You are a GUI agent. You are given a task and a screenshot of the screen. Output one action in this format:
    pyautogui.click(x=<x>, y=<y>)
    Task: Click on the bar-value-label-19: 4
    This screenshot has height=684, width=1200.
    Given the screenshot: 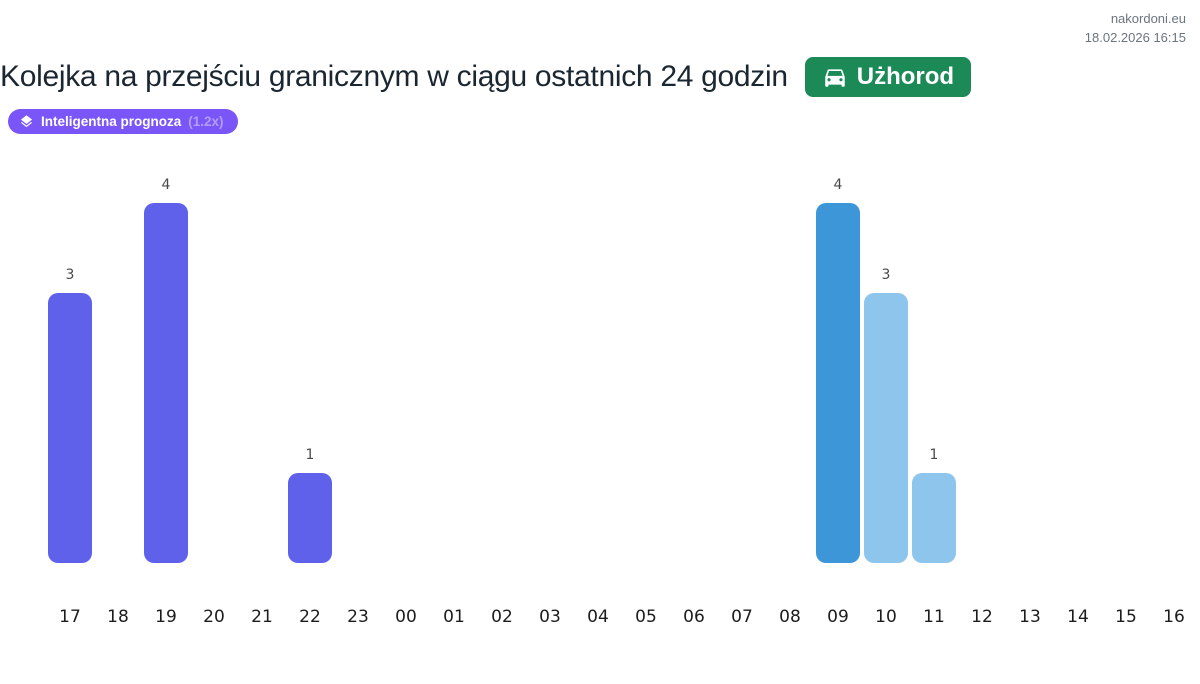 What is the action you would take?
    pyautogui.click(x=166, y=185)
    